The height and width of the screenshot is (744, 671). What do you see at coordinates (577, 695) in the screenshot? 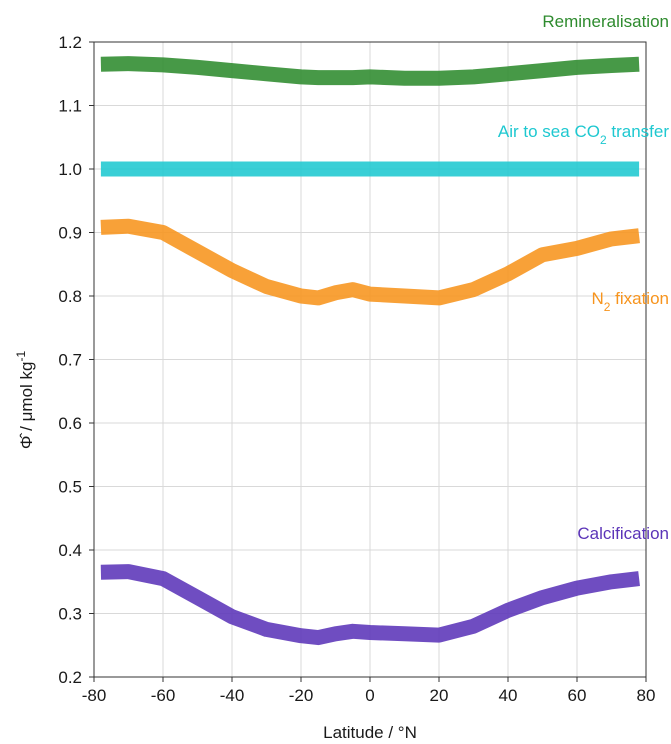
I see `x-tick-label: 60` at bounding box center [577, 695].